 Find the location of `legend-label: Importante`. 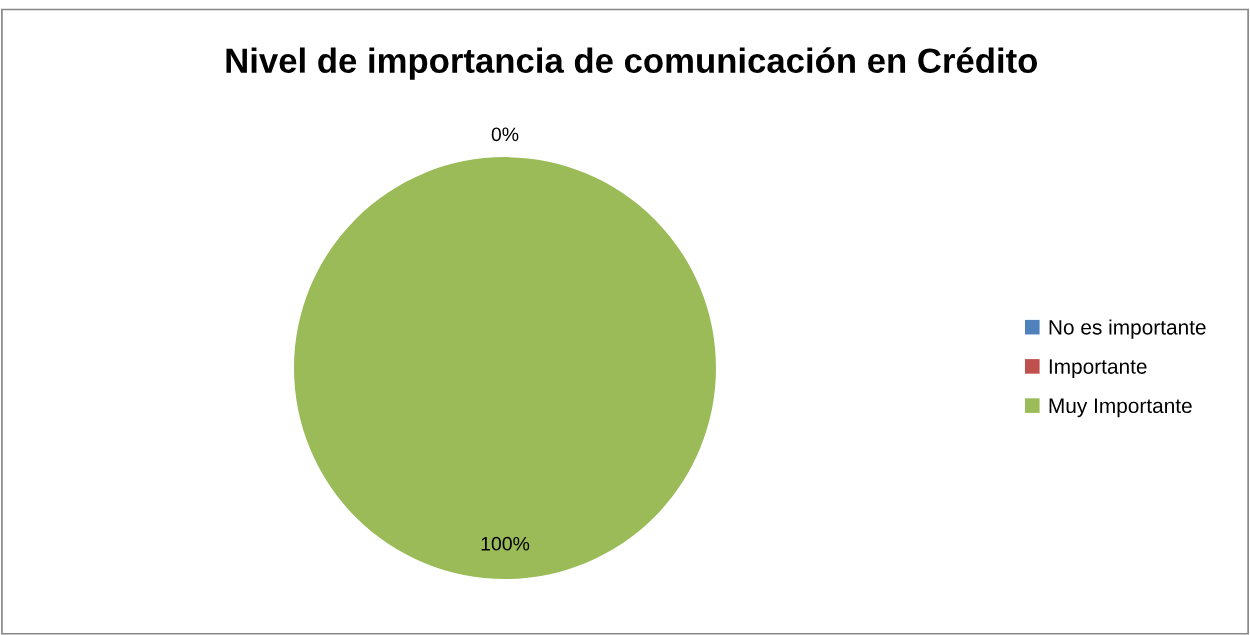

legend-label: Importante is located at coordinates (1098, 369).